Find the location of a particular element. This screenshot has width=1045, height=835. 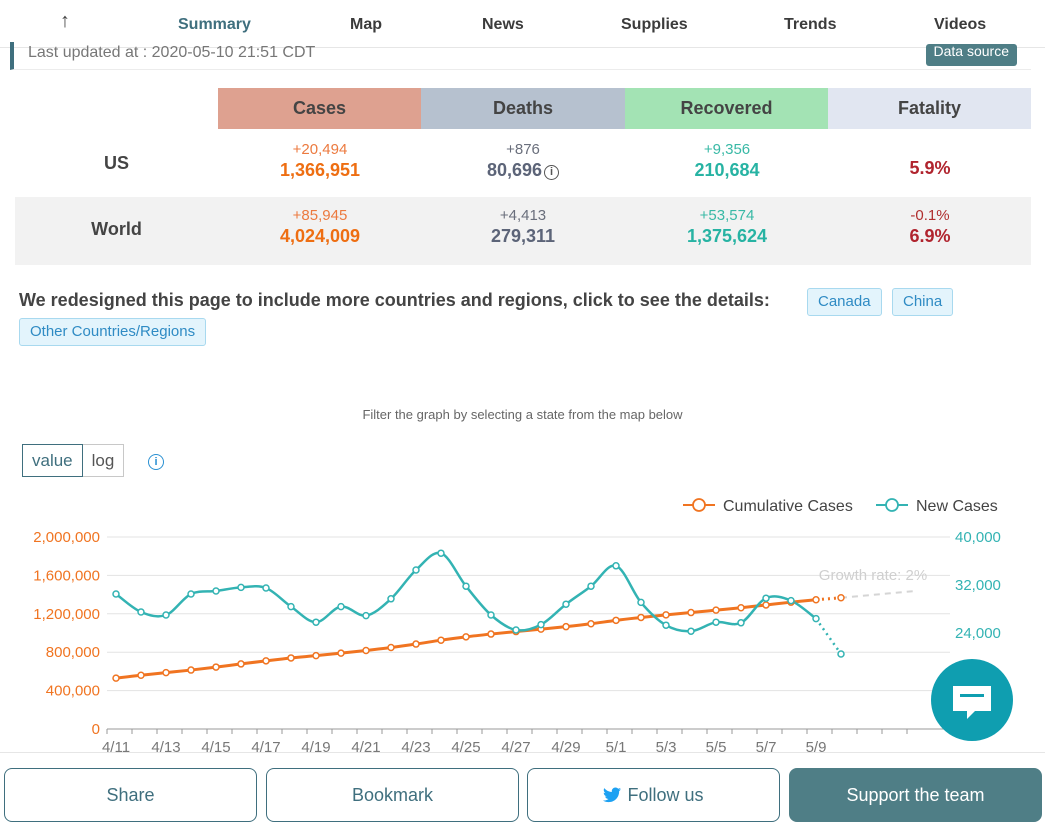

x-tick-label: 5/3 is located at coordinates (666, 747).